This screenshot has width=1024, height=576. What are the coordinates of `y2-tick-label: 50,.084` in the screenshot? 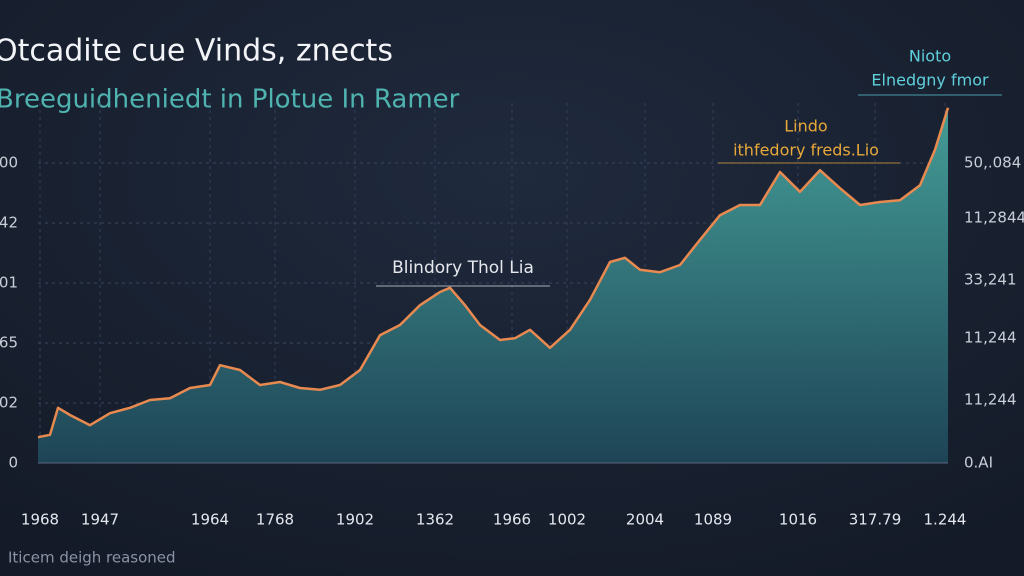 It's located at (992, 163).